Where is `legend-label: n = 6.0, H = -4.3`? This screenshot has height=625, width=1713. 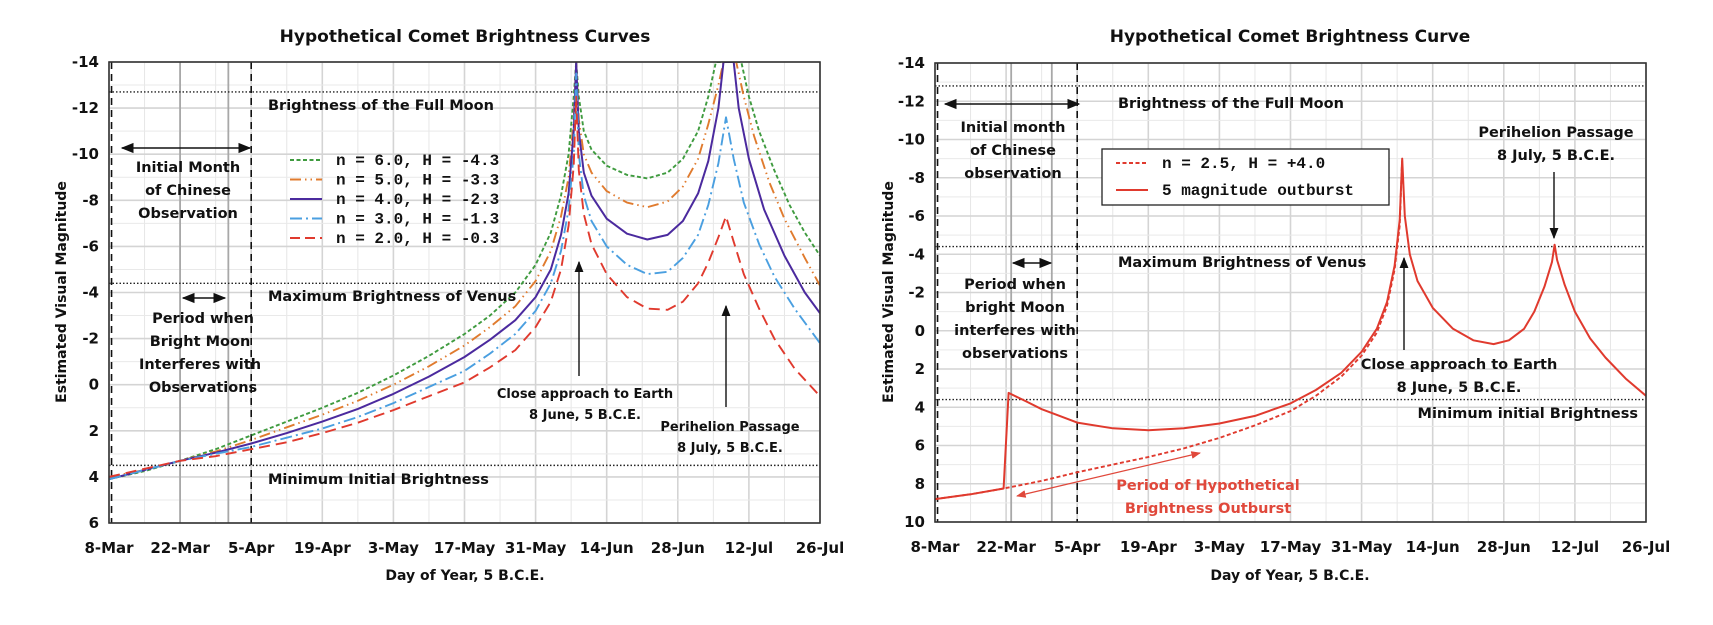
legend-label: n = 6.0, H = -4.3 is located at coordinates (417, 161).